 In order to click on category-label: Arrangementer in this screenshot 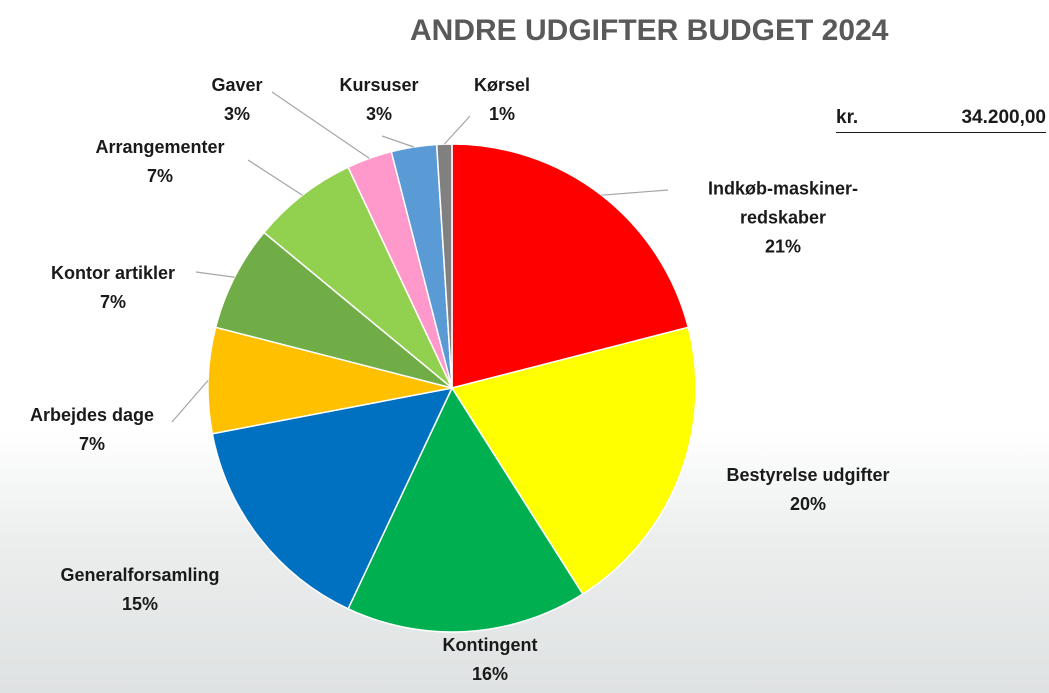, I will do `click(160, 147)`.